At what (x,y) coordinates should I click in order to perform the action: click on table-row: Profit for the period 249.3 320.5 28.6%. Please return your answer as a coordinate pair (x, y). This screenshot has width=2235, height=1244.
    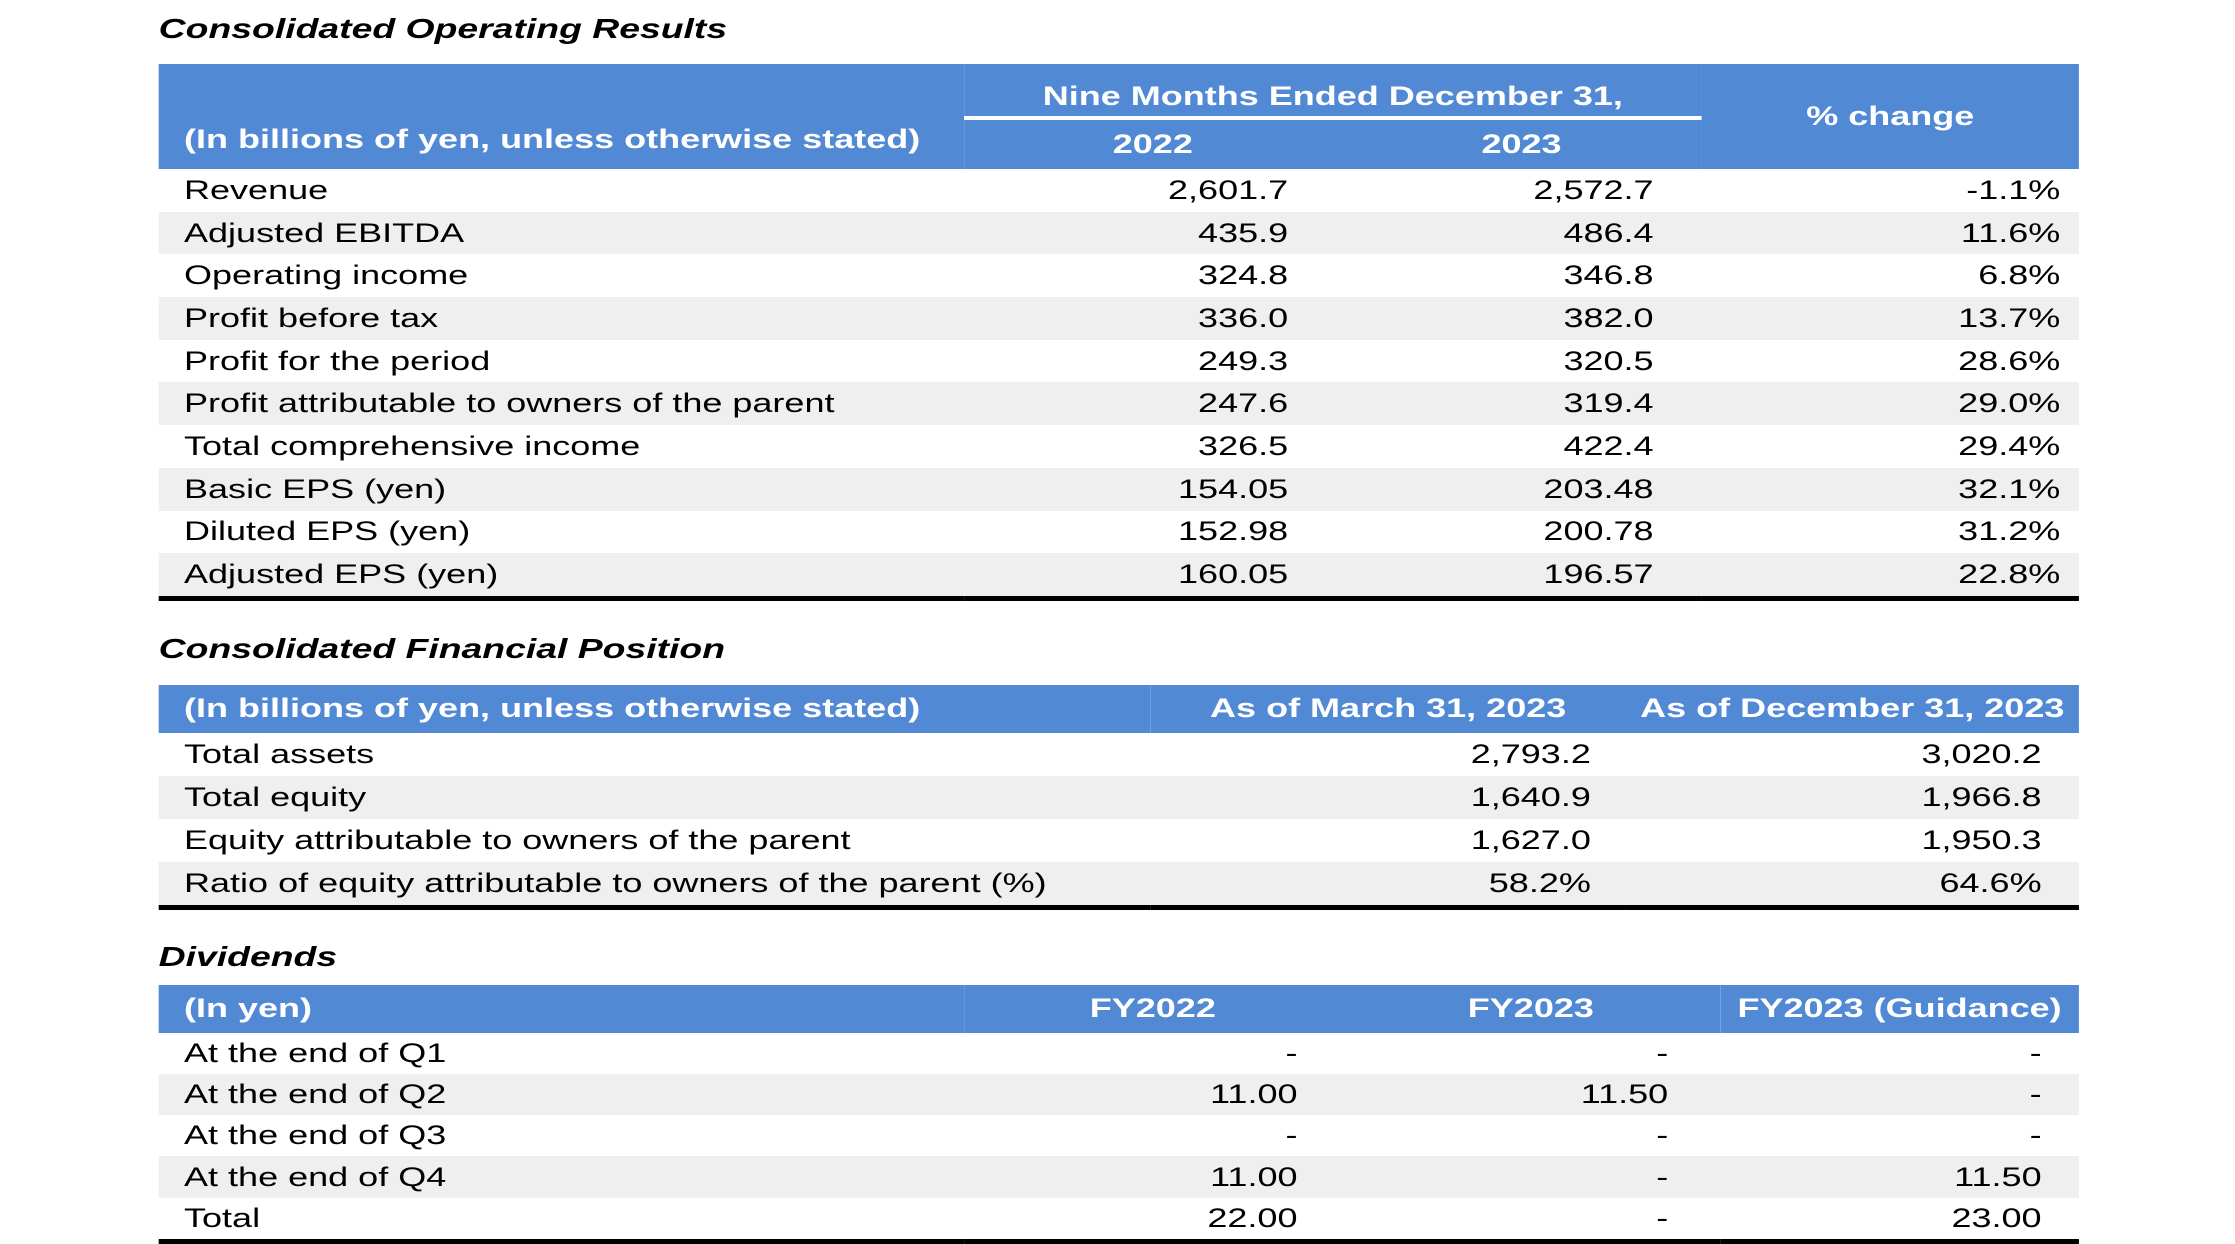
    Looking at the image, I should click on (1118, 361).